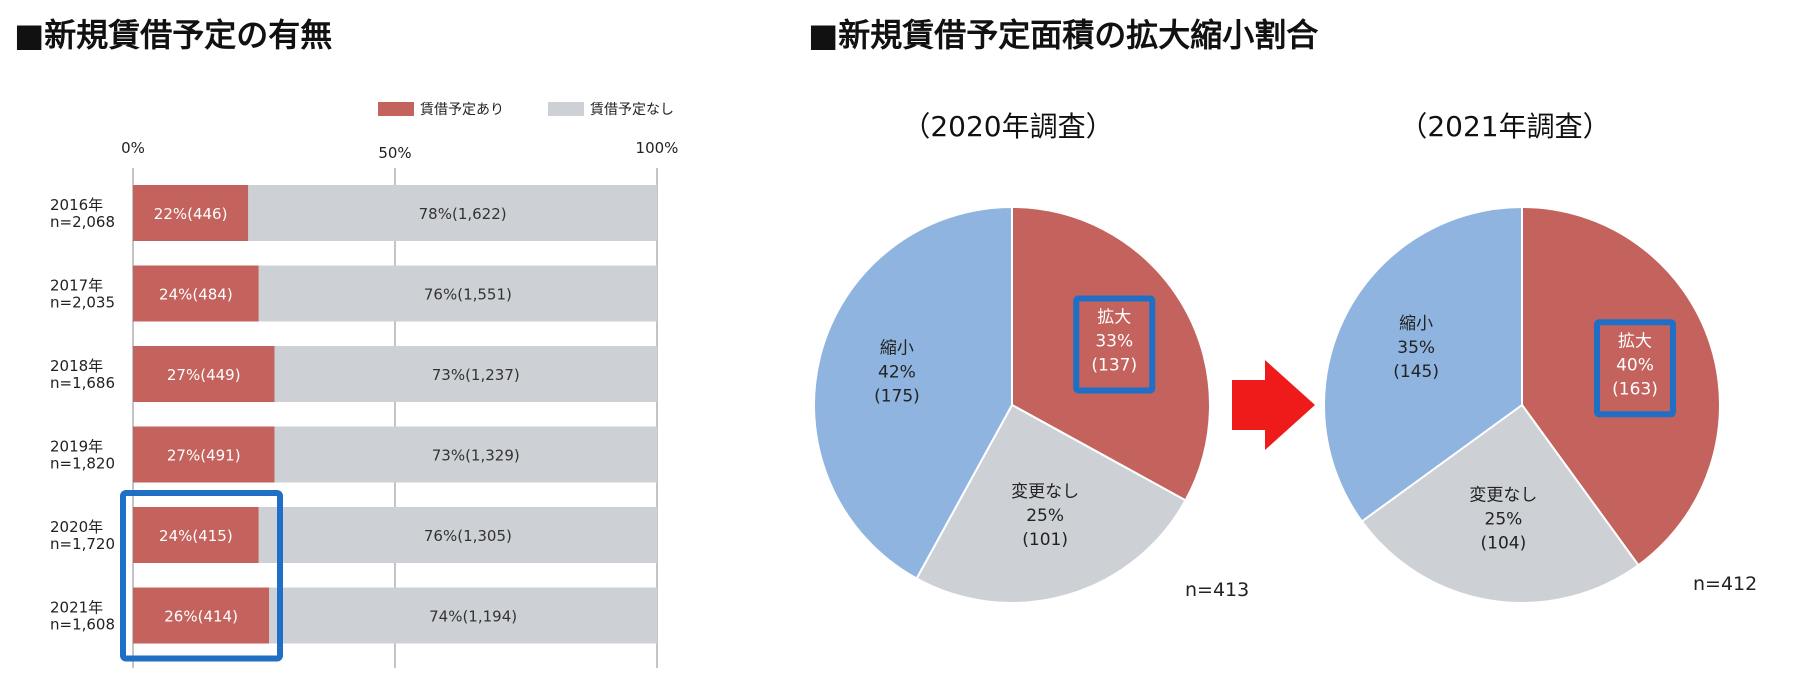  Describe the element at coordinates (463, 214) in the screenshot. I see `bar-label-no-0: 78%(1,622)` at that location.